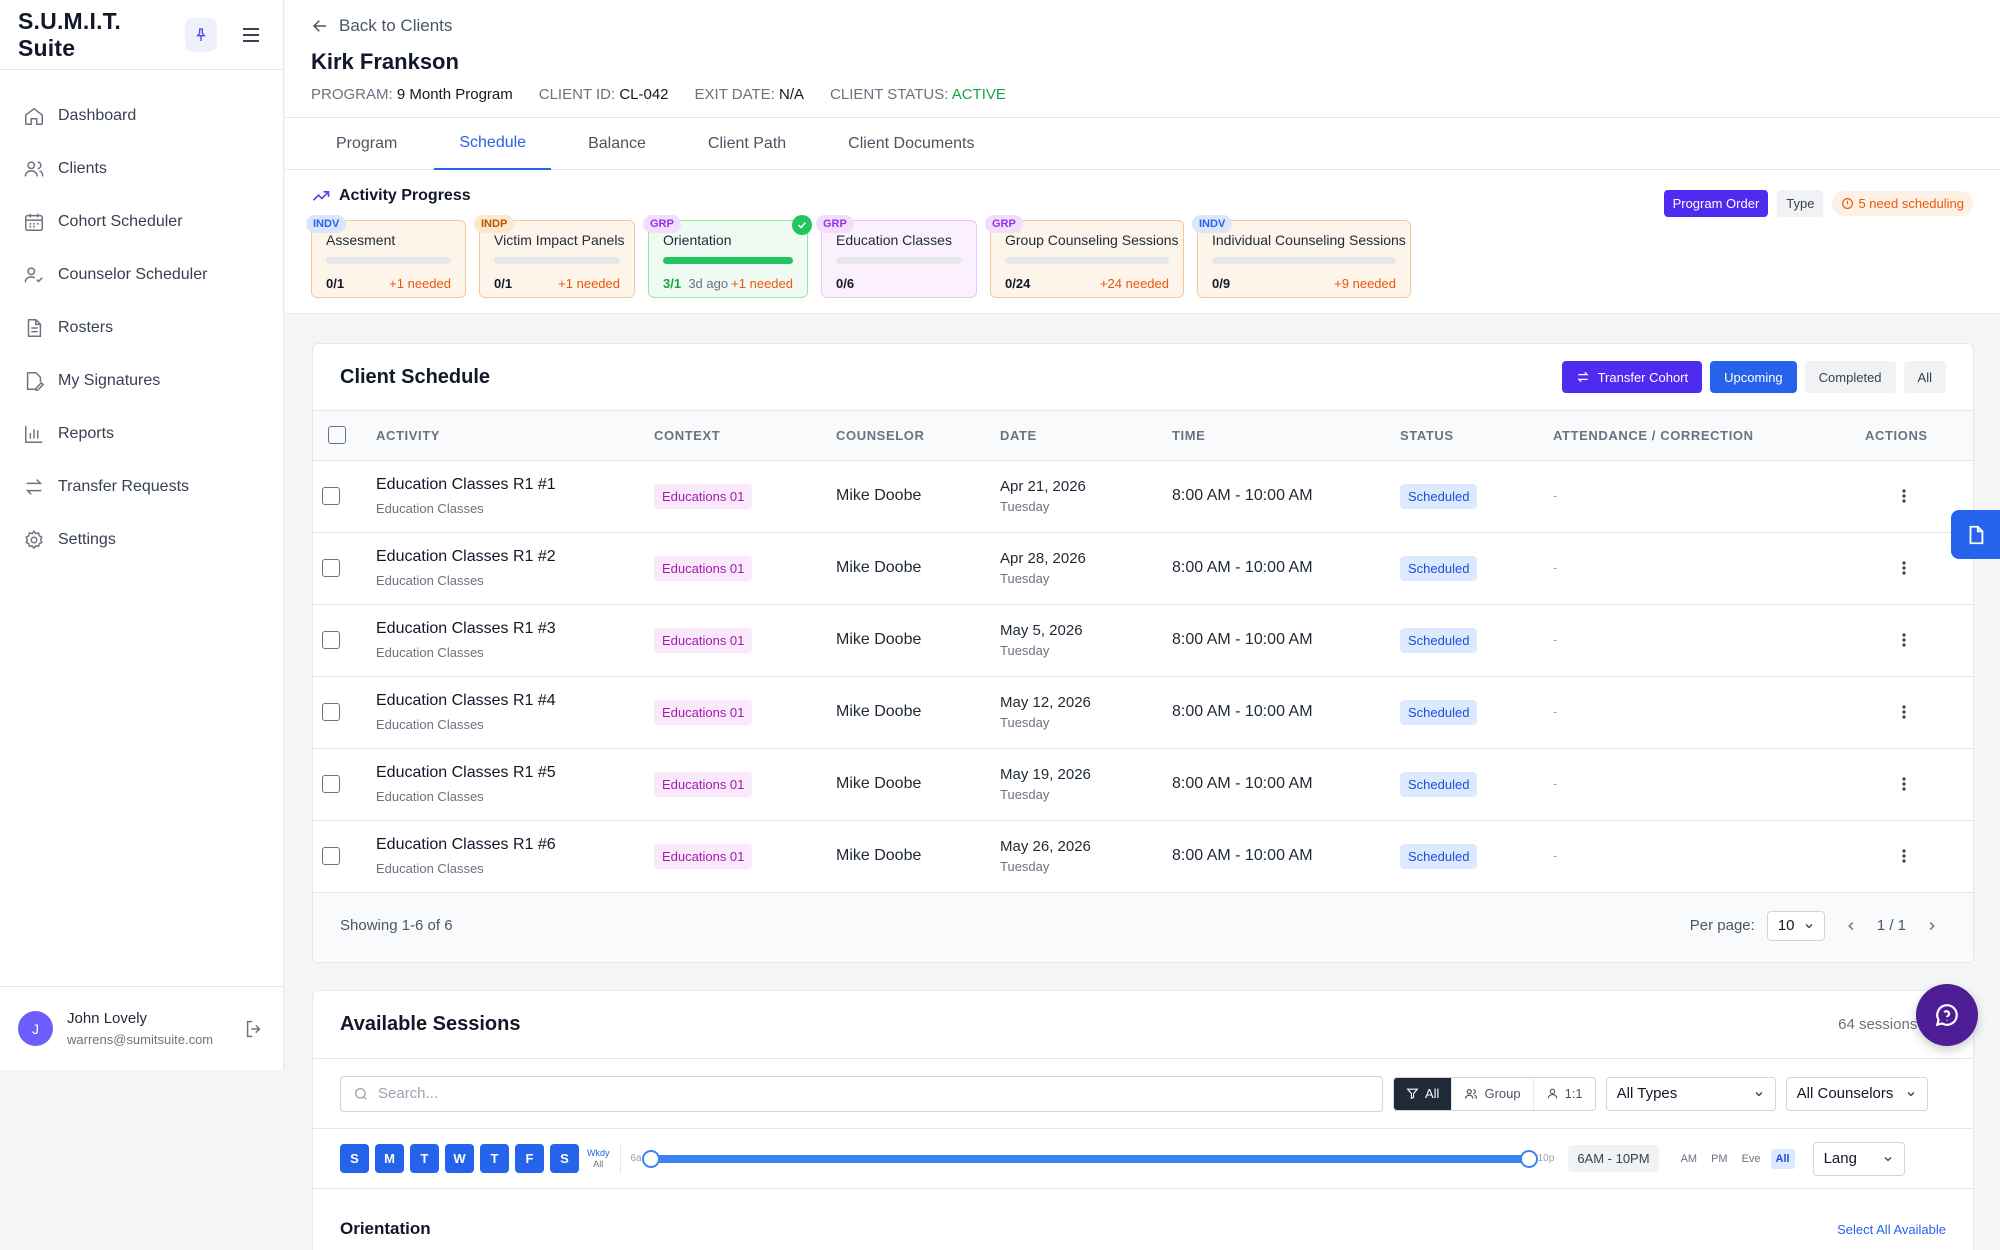 This screenshot has height=1250, width=2000. What do you see at coordinates (141, 433) in the screenshot?
I see `sidebar-item-reports: Reports` at bounding box center [141, 433].